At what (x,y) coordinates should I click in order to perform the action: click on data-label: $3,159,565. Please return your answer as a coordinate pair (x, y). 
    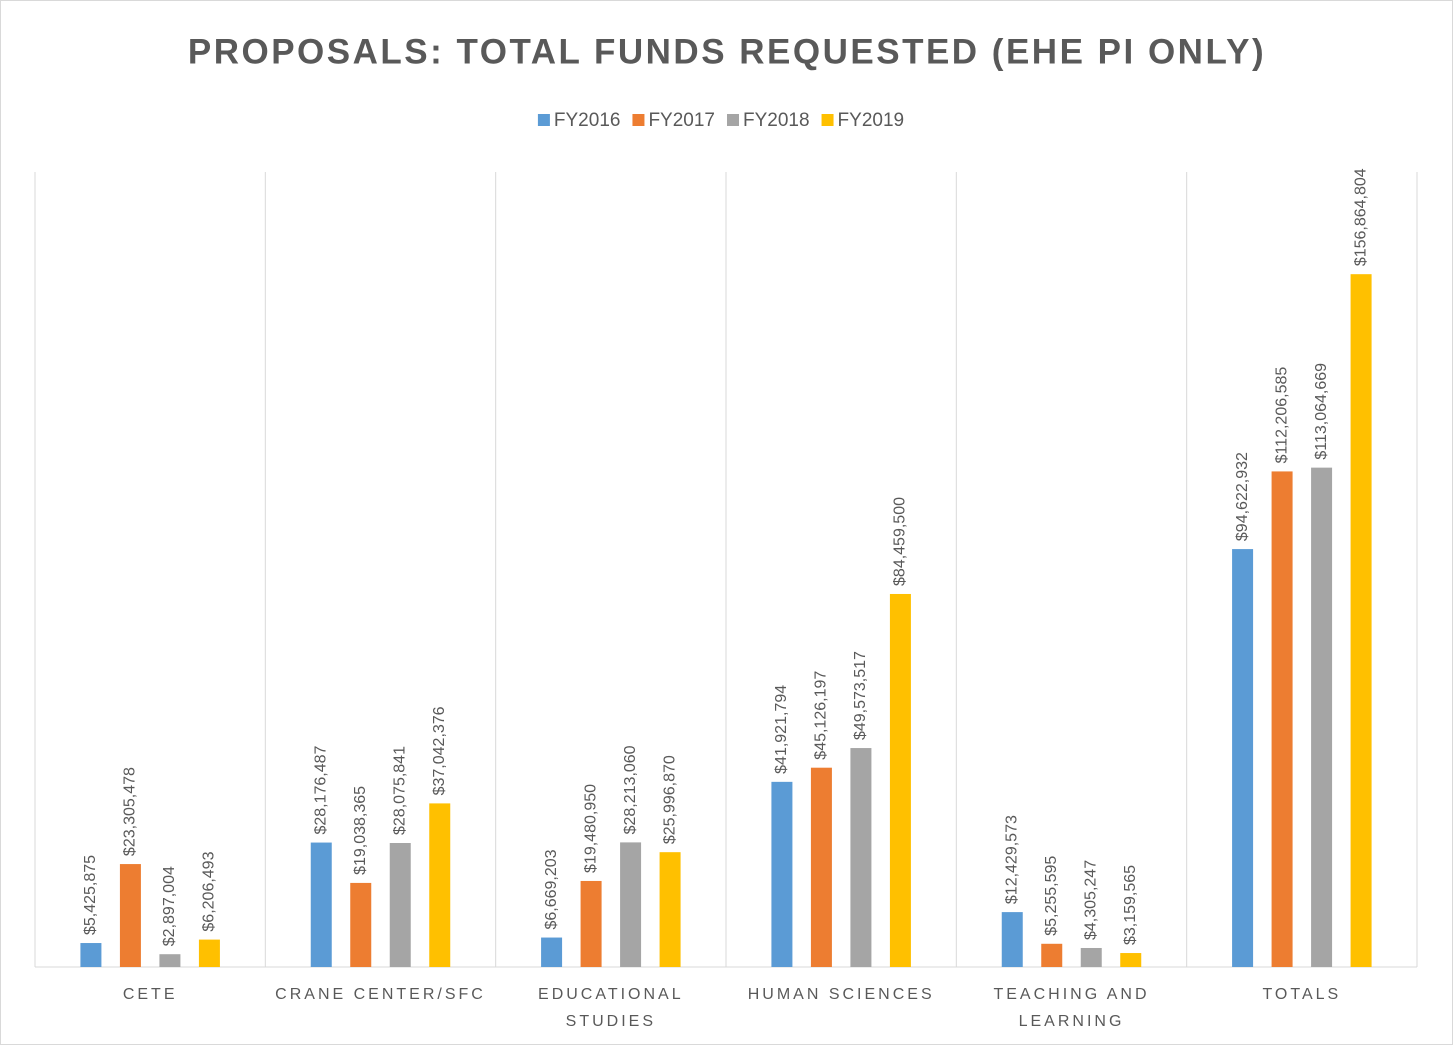
    Looking at the image, I should click on (1130, 905).